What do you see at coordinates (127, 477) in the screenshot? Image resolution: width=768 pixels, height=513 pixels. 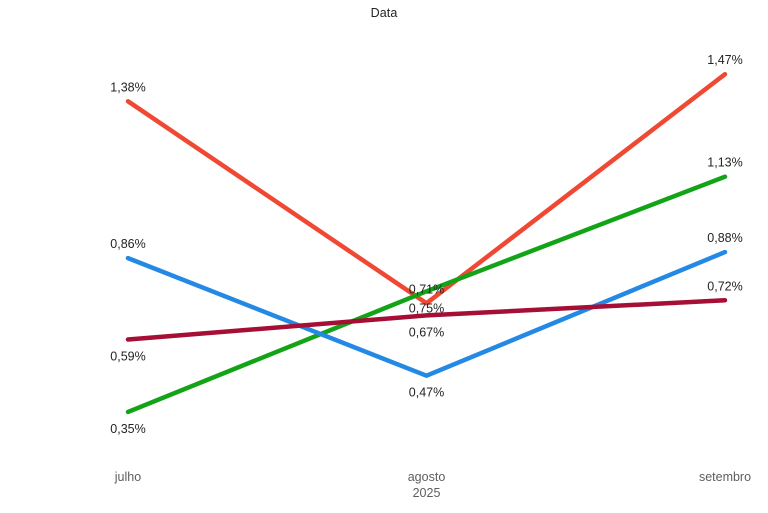 I see `x-axis-label-0: julho` at bounding box center [127, 477].